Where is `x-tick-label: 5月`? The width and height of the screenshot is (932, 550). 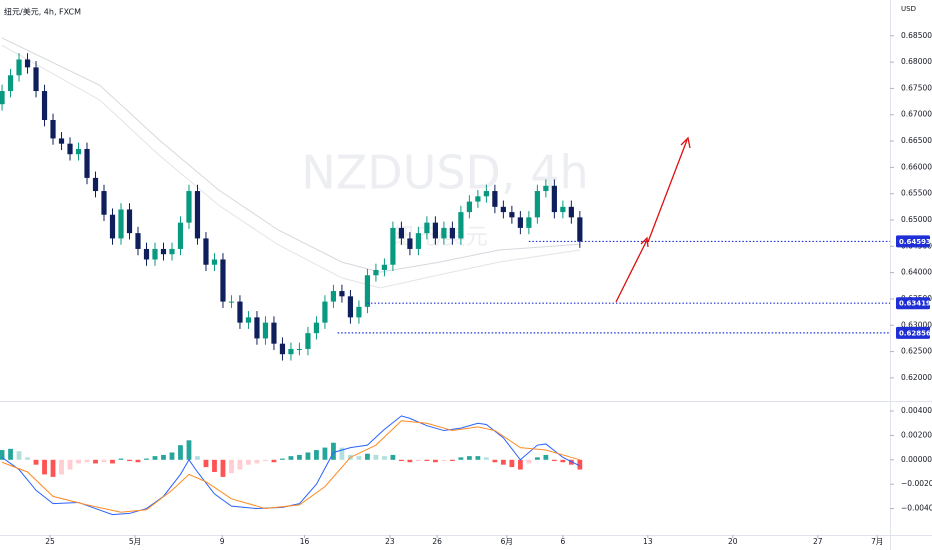
x-tick-label: 5月 is located at coordinates (135, 541).